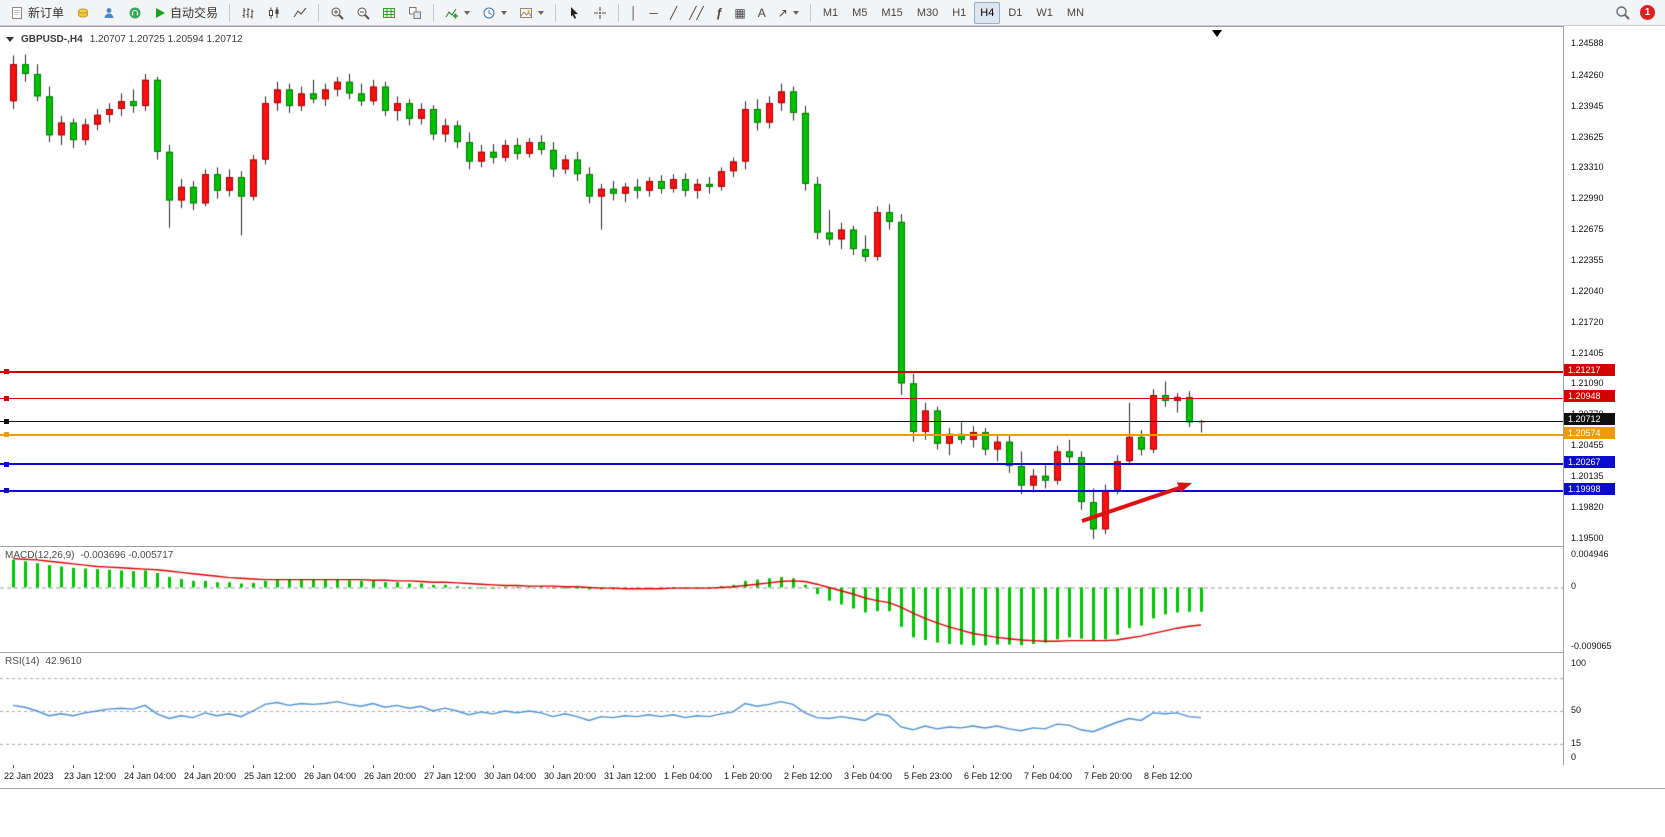 This screenshot has height=837, width=1665. What do you see at coordinates (337, 13) in the screenshot?
I see `zoom-in-button` at bounding box center [337, 13].